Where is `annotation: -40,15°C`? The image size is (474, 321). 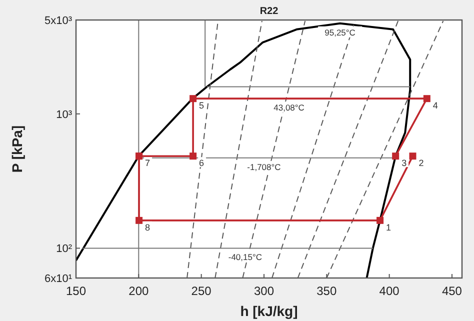
annotation: -40,15°C is located at coordinates (245, 257).